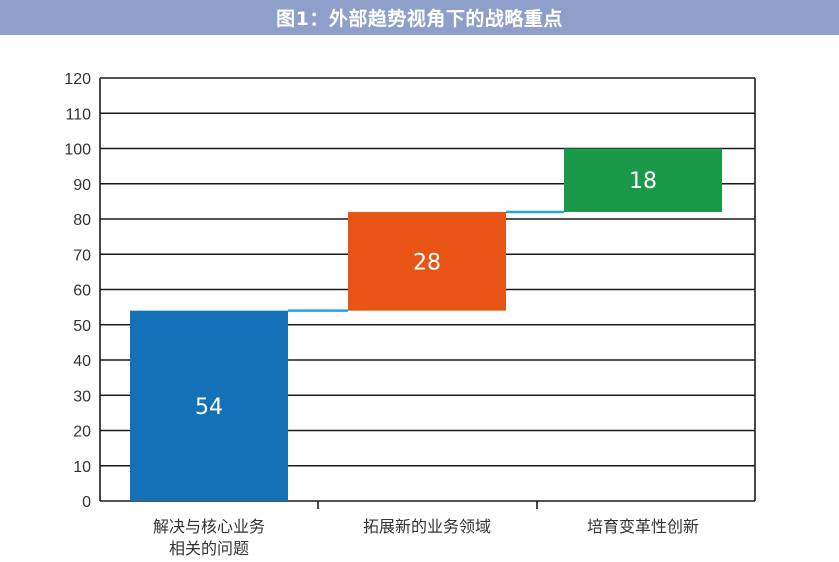 Image resolution: width=839 pixels, height=562 pixels. What do you see at coordinates (209, 537) in the screenshot?
I see `x-category-label: 解决与核心业务相关的问题` at bounding box center [209, 537].